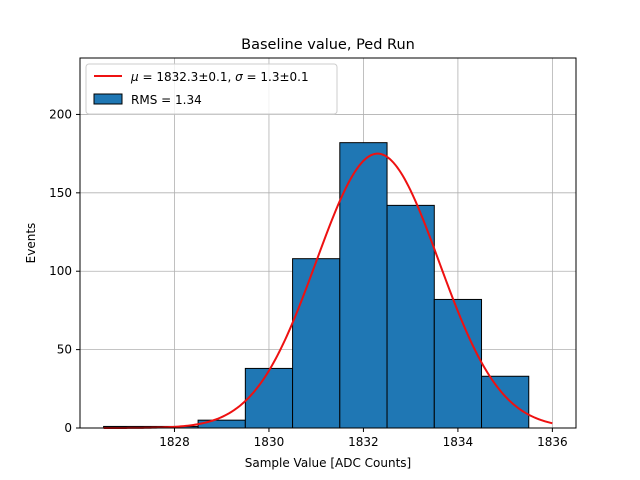 This screenshot has width=640, height=480. What do you see at coordinates (174, 442) in the screenshot?
I see `x-tick-label: 1828` at bounding box center [174, 442].